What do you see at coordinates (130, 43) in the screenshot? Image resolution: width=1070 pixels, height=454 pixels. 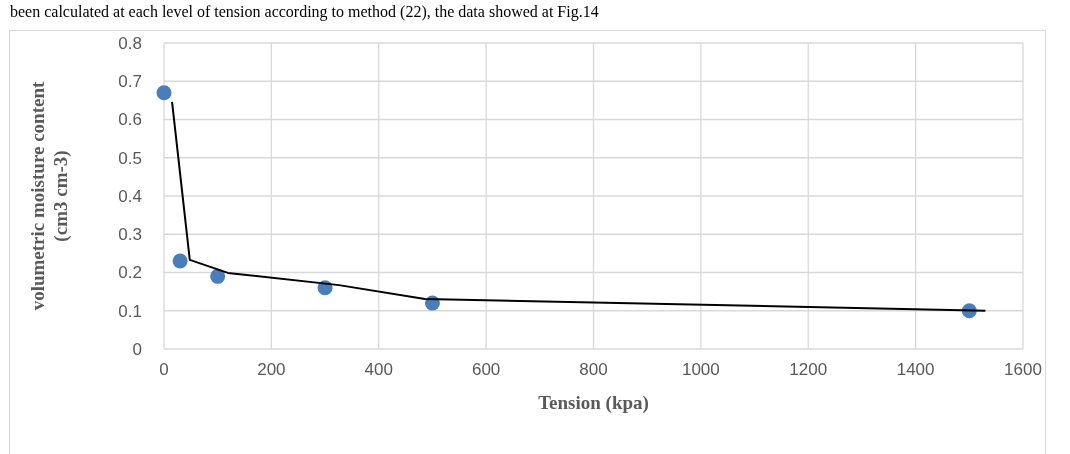 I see `y-tick-label: 0.8` at bounding box center [130, 43].